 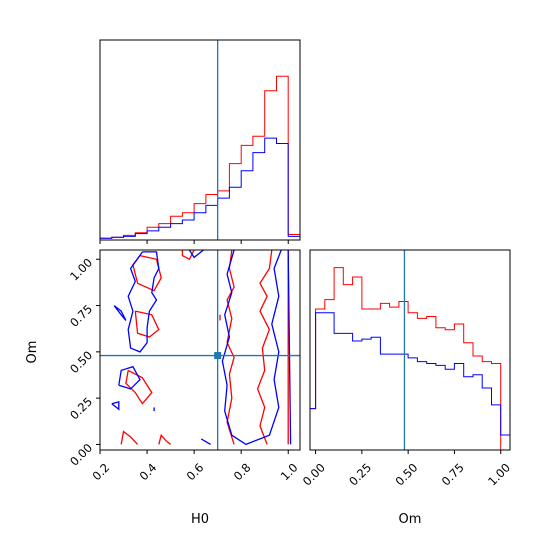 I want to click on om-hist-frame, so click(x=410, y=350).